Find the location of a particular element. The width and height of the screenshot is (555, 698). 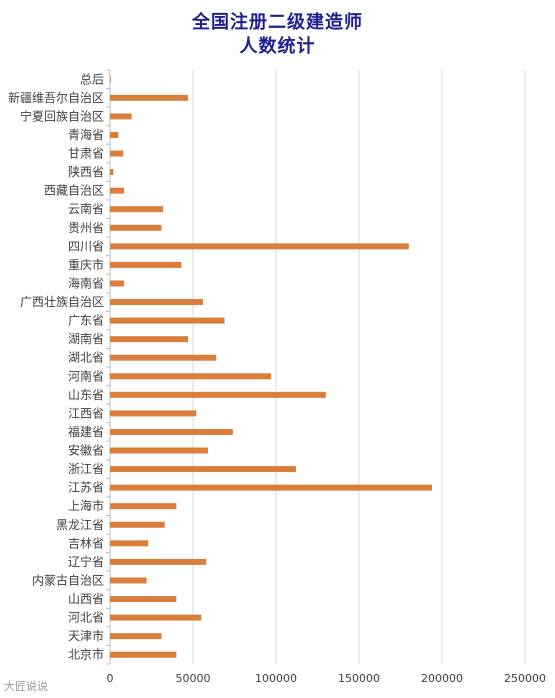

category-label: 甘肃省 is located at coordinates (86, 154).